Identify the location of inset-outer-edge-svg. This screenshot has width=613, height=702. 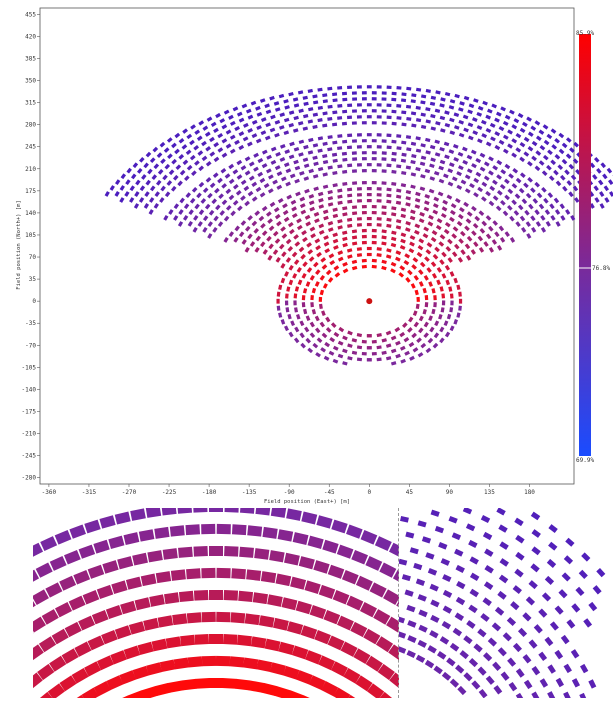
(502, 603).